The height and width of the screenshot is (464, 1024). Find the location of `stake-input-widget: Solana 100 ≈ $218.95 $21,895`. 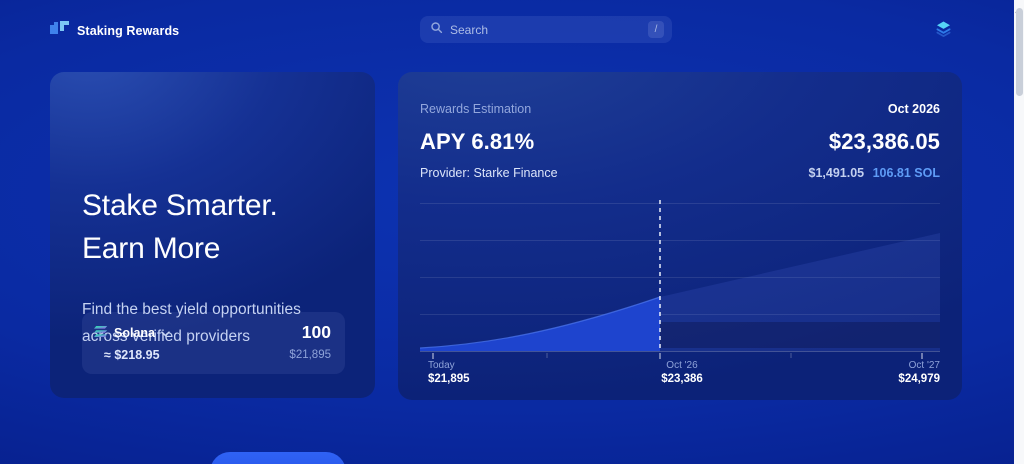

stake-input-widget: Solana 100 ≈ $218.95 $21,895 is located at coordinates (213, 343).